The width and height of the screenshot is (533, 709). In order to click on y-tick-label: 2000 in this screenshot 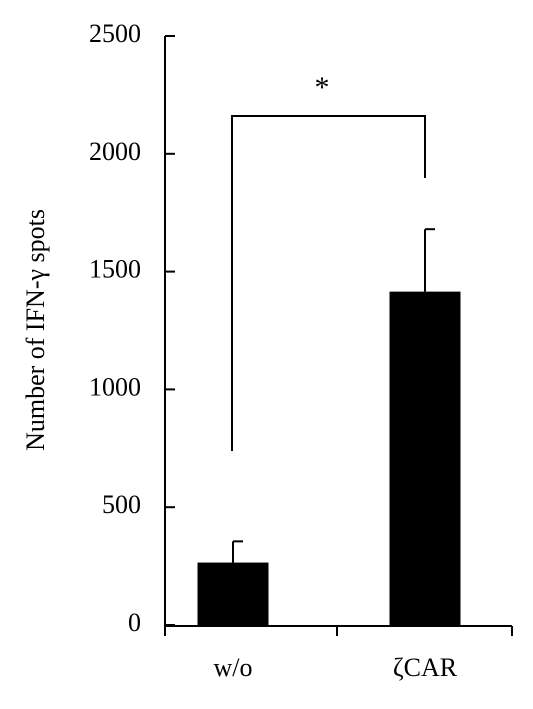, I will do `click(115, 151)`.